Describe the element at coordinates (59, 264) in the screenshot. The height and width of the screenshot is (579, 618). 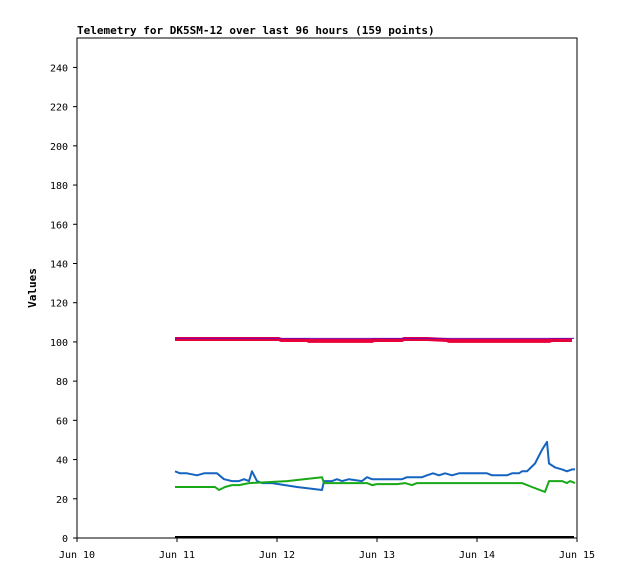
I see `y-tick-label: 140` at that location.